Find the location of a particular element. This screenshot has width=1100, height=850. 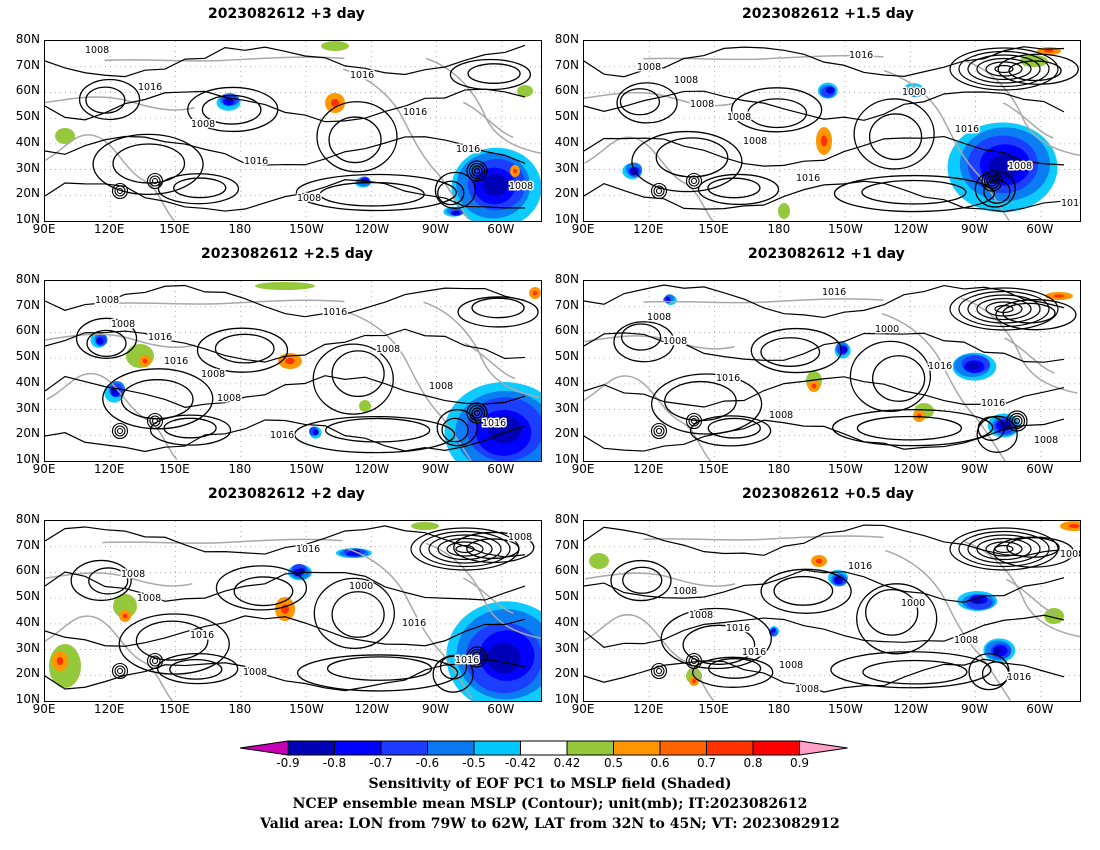

lon-tick-label: 180 is located at coordinates (240, 469).